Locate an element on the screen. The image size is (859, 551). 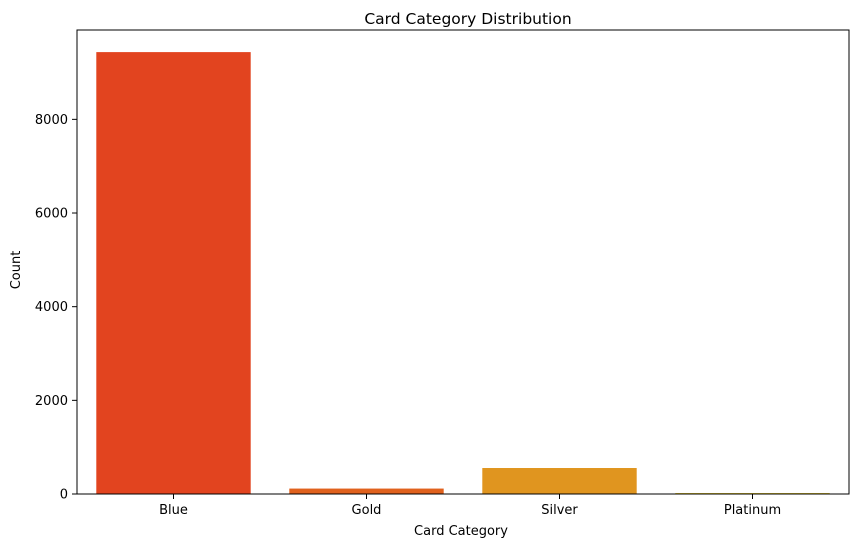
x-tick-label: Gold is located at coordinates (367, 510).